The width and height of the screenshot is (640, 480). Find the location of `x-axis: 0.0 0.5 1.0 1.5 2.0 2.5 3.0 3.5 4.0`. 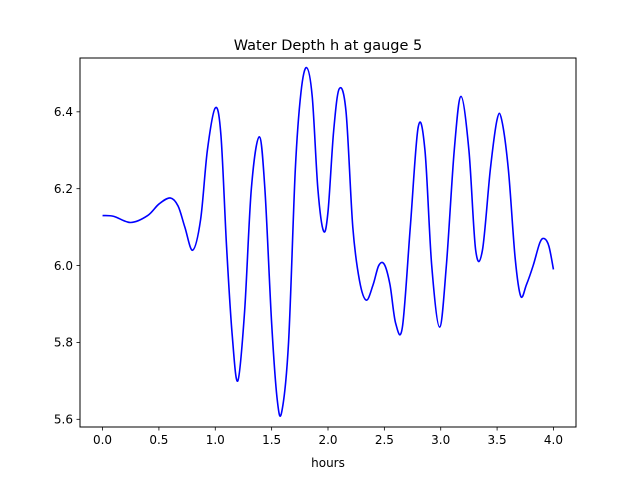

x-axis: 0.0 0.5 1.0 1.5 2.0 2.5 3.0 3.5 4.0 is located at coordinates (328, 437).